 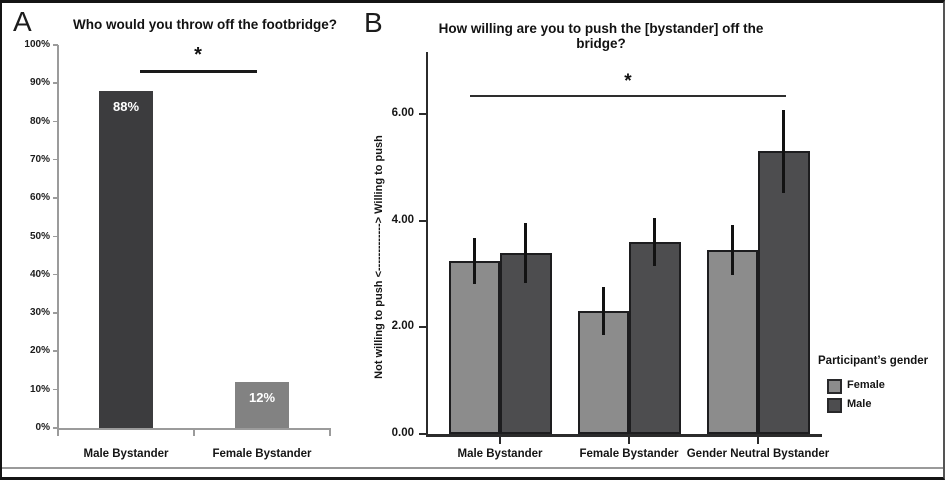 I want to click on panel-b-category-label-female-bystander: Female Bystander, so click(x=629, y=454).